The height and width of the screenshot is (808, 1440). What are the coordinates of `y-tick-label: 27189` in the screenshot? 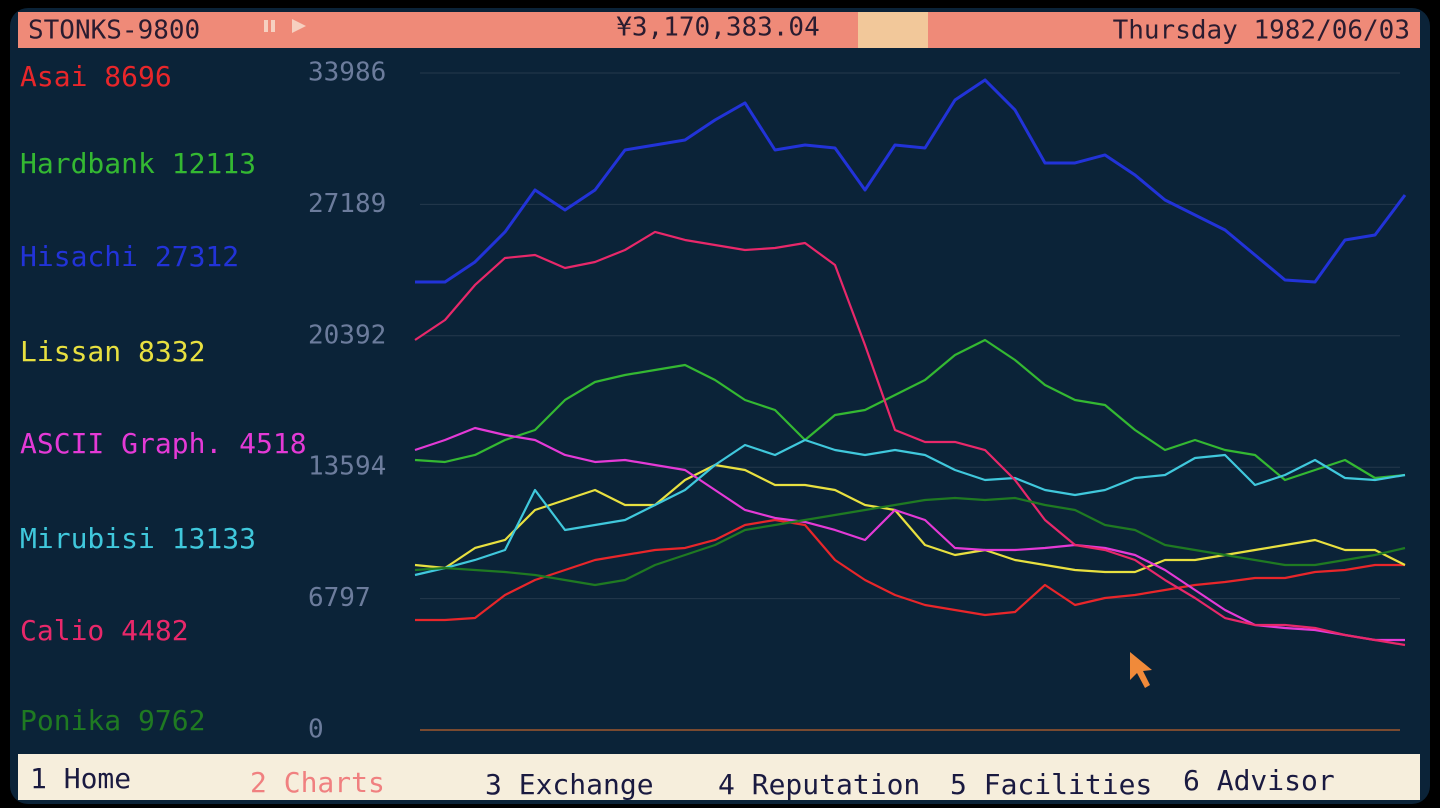 It's located at (347, 204).